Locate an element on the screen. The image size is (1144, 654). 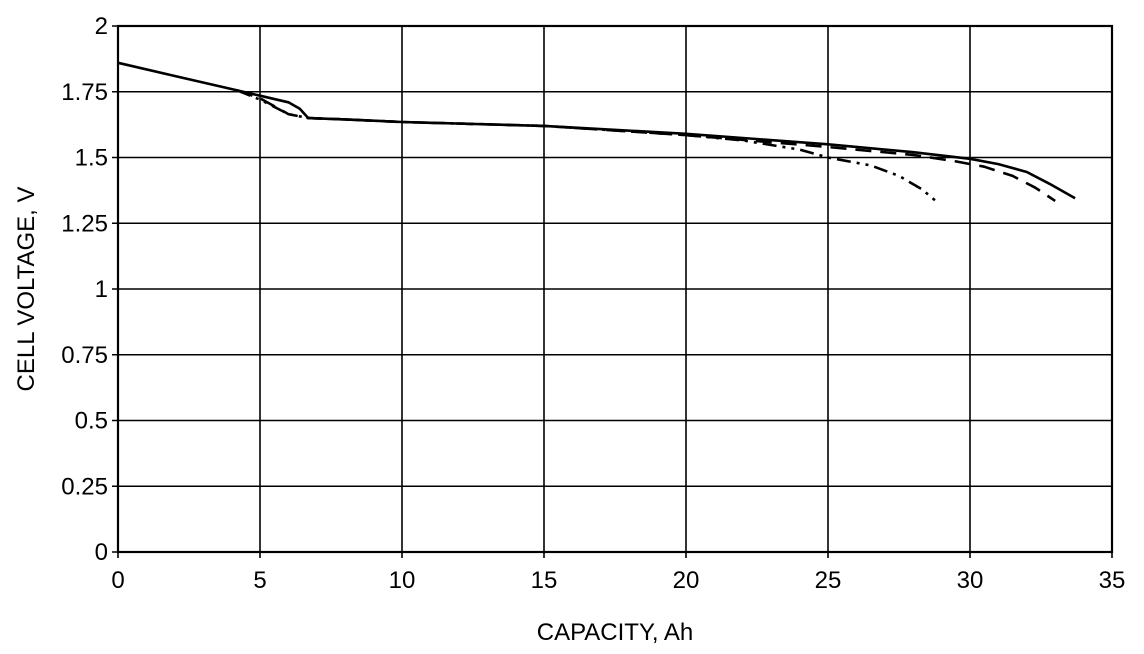
x-tick-35: 35 is located at coordinates (1112, 580).